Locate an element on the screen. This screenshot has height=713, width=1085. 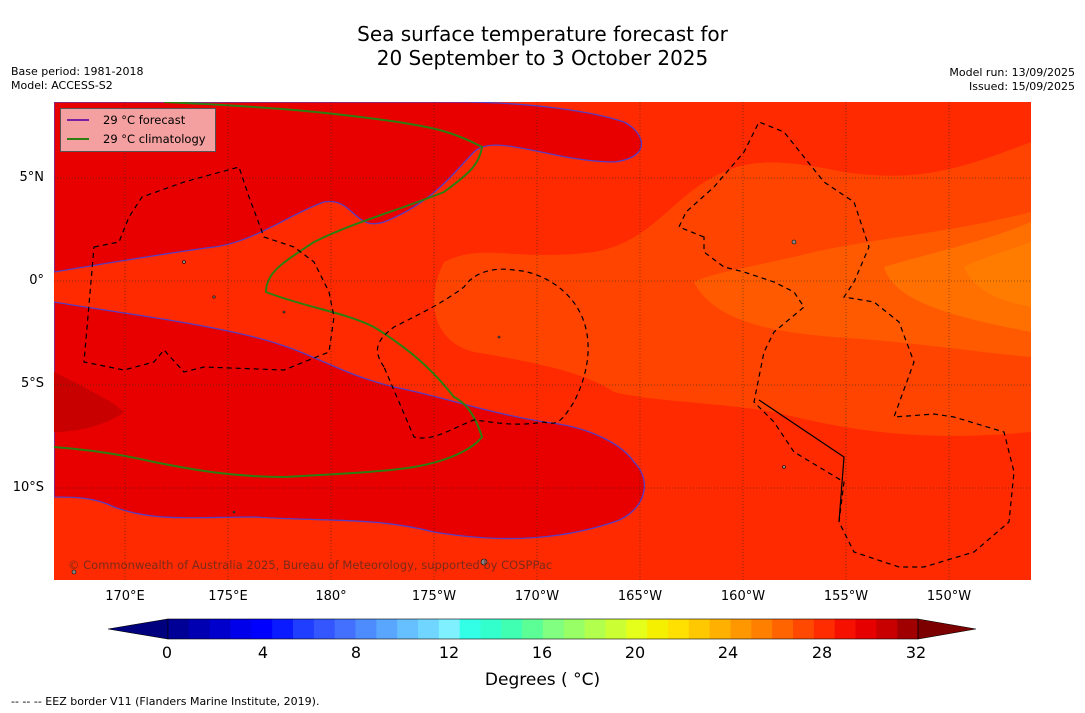
lon-label: 150°W is located at coordinates (949, 596).